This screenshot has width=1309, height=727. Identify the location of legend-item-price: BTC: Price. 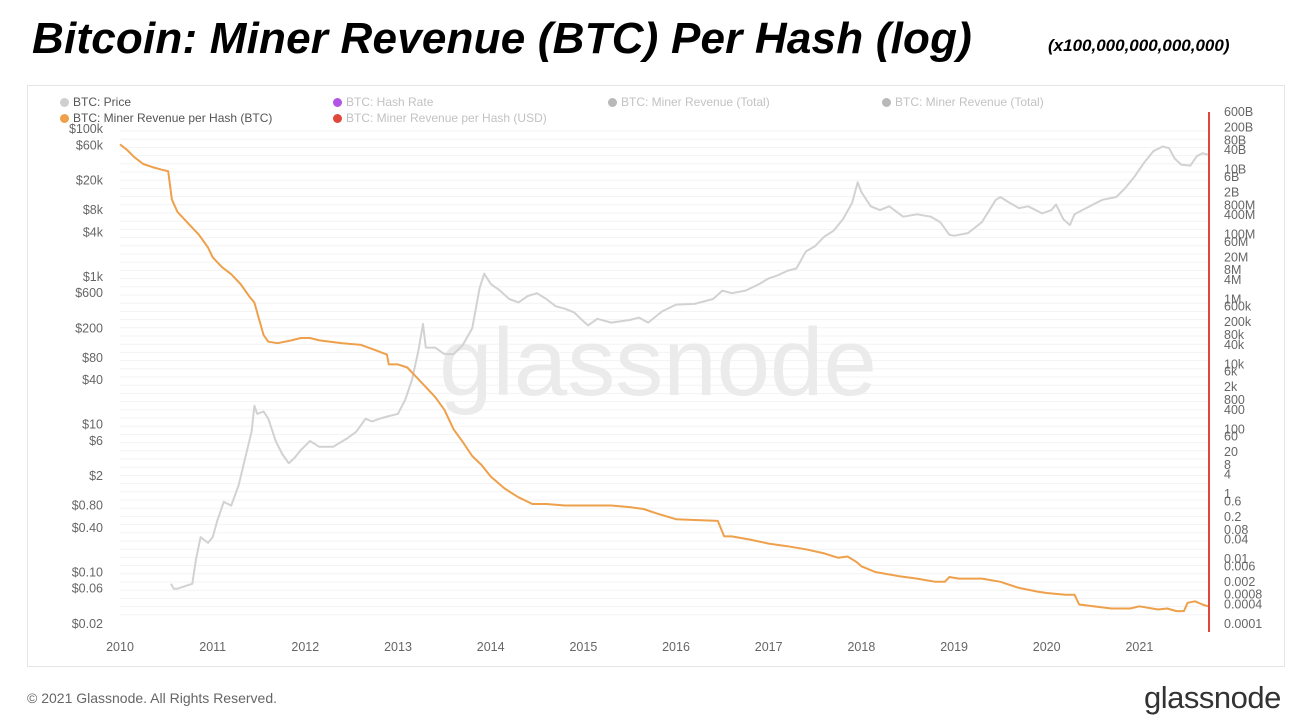
(95, 102).